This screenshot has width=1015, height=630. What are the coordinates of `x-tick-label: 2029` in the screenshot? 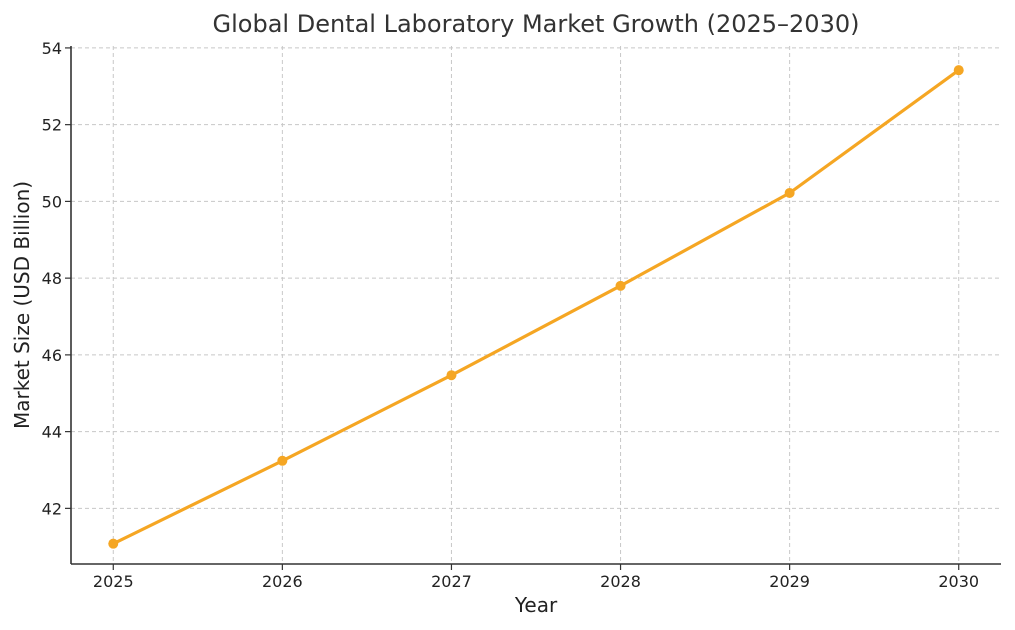 It's located at (789, 581).